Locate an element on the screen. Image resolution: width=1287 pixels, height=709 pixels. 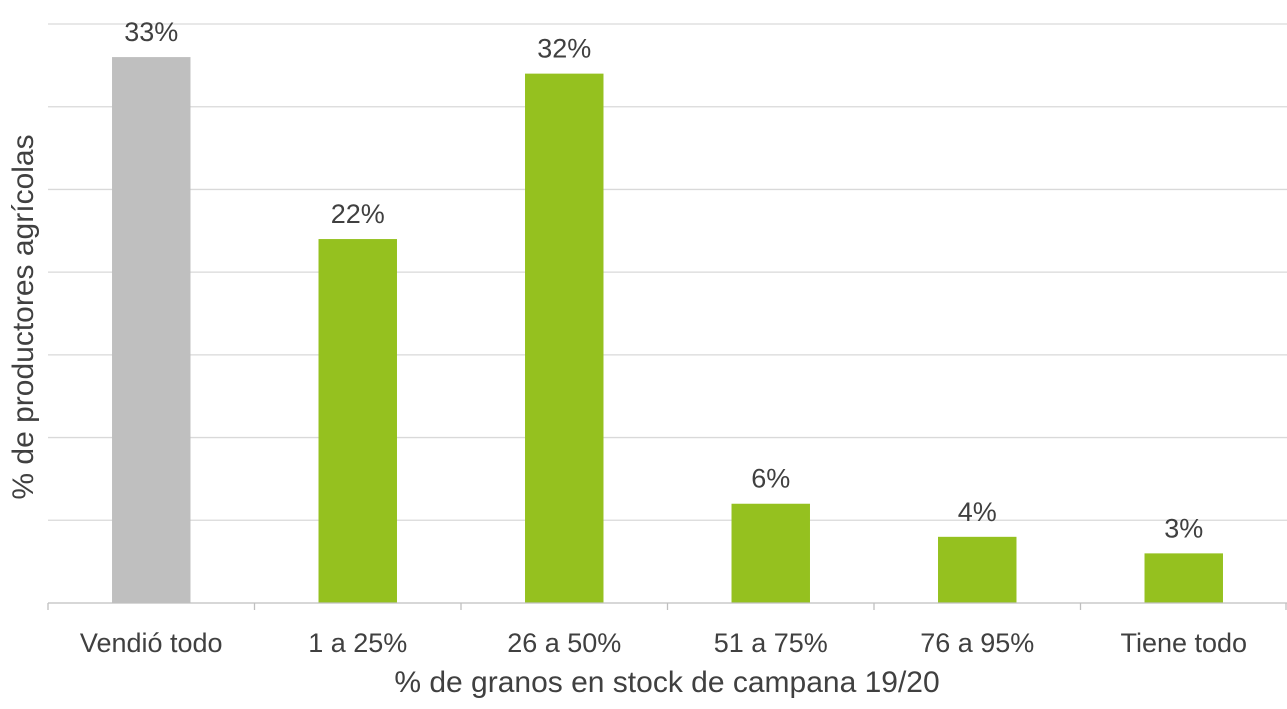
x-tick-label-3: 26 a 50% is located at coordinates (564, 643).